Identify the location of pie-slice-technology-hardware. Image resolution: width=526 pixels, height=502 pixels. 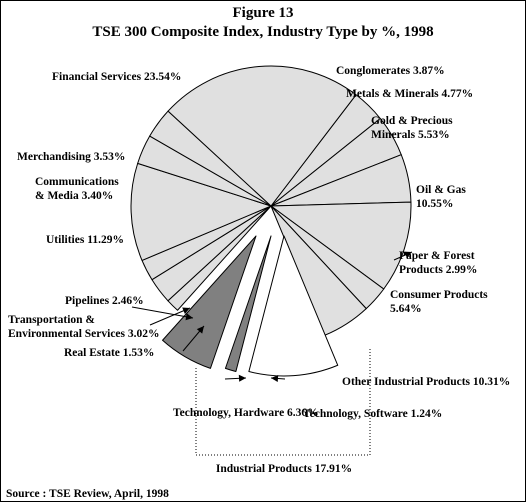
(209, 302).